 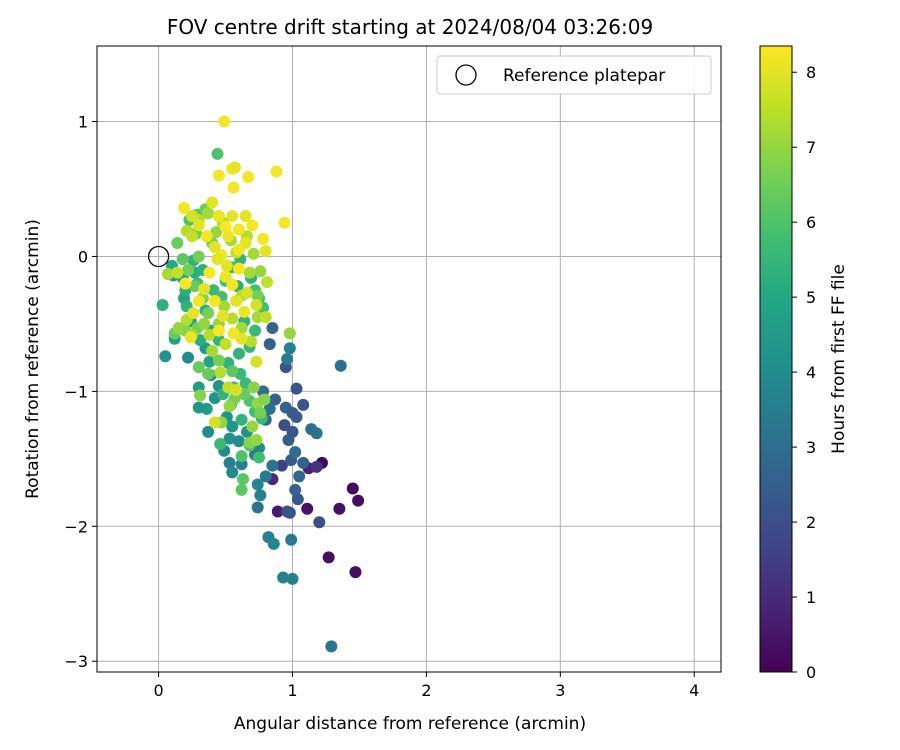 What do you see at coordinates (811, 672) in the screenshot?
I see `colorbar-tick-label: 0` at bounding box center [811, 672].